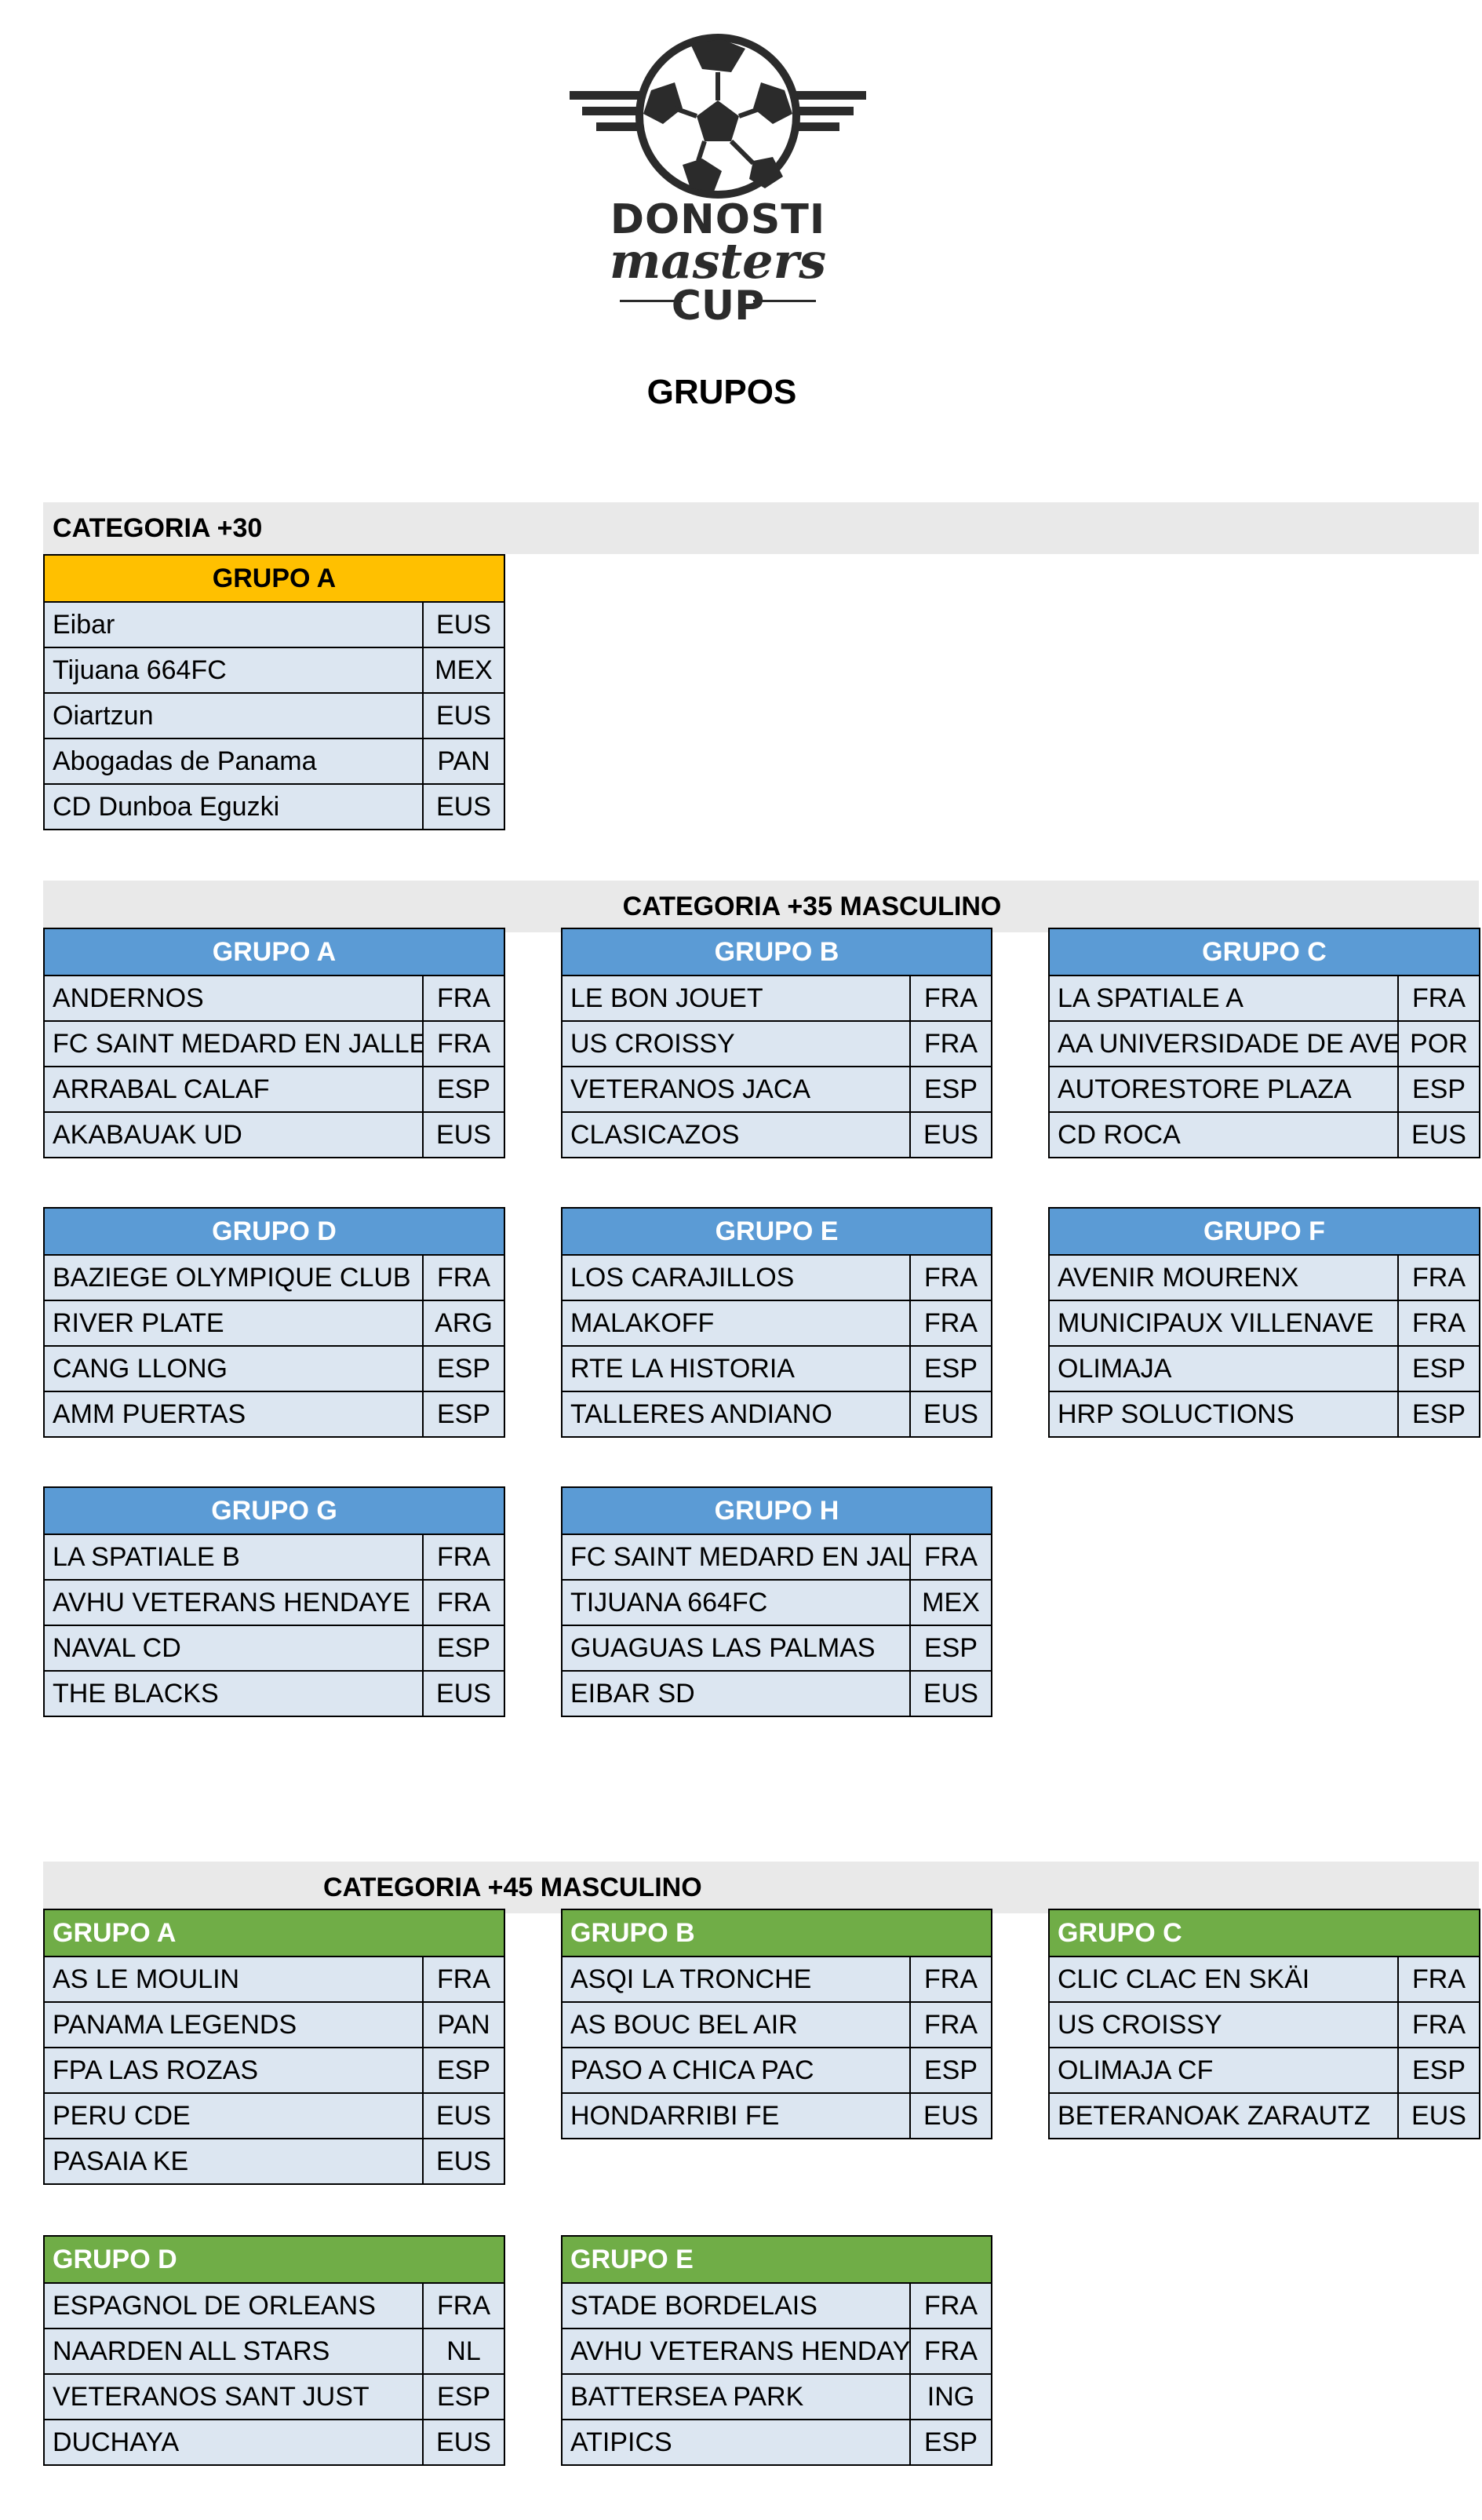 Image resolution: width=1482 pixels, height=2520 pixels. What do you see at coordinates (274, 2305) in the screenshot?
I see `table-row: ESPAGNOL DE ORLEANS FRA` at bounding box center [274, 2305].